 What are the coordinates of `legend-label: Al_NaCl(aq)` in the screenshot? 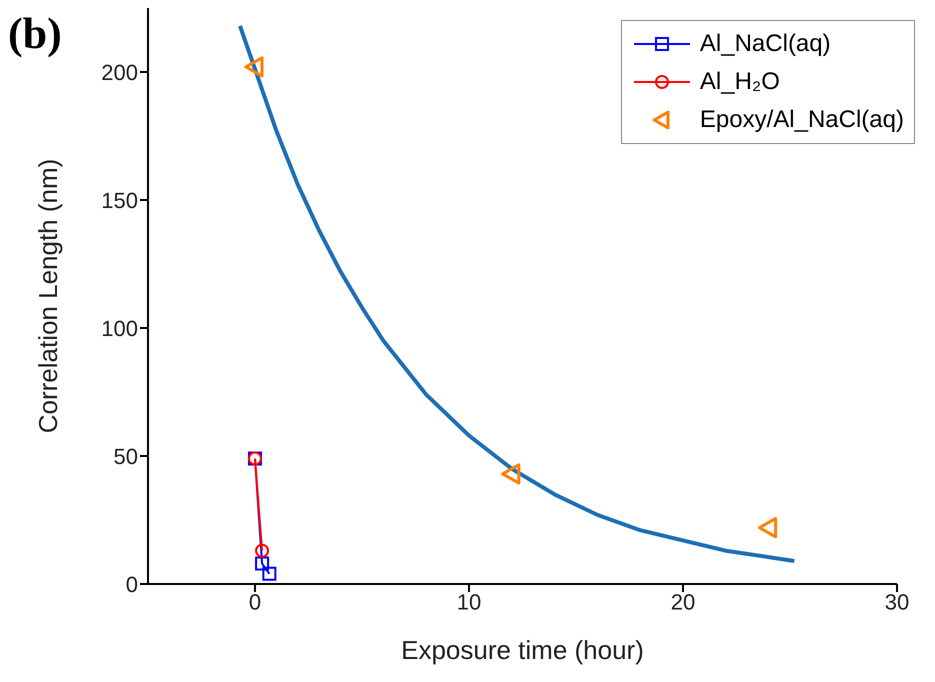 It's located at (765, 44).